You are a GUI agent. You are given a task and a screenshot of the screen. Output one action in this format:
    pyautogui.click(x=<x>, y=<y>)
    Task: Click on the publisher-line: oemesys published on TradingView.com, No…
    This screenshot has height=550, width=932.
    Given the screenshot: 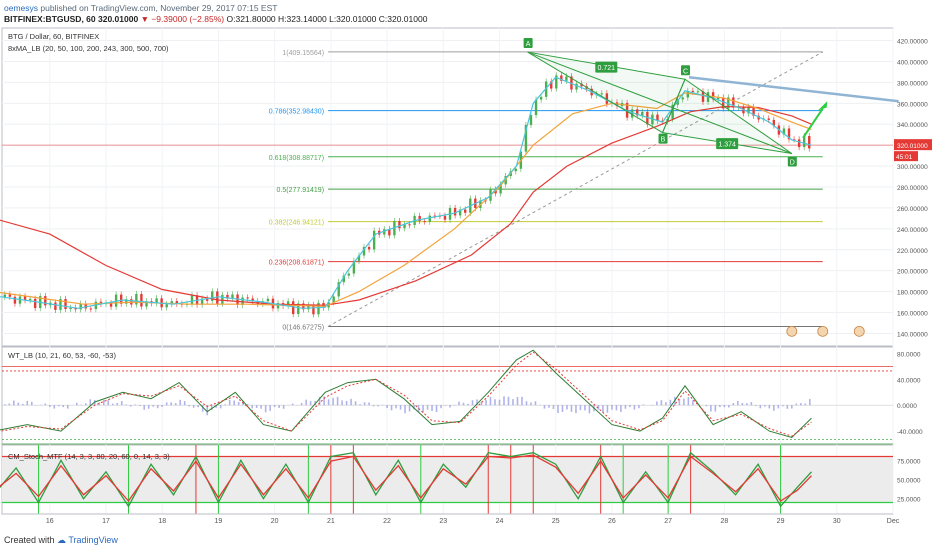 What is the action you would take?
    pyautogui.click(x=140, y=8)
    